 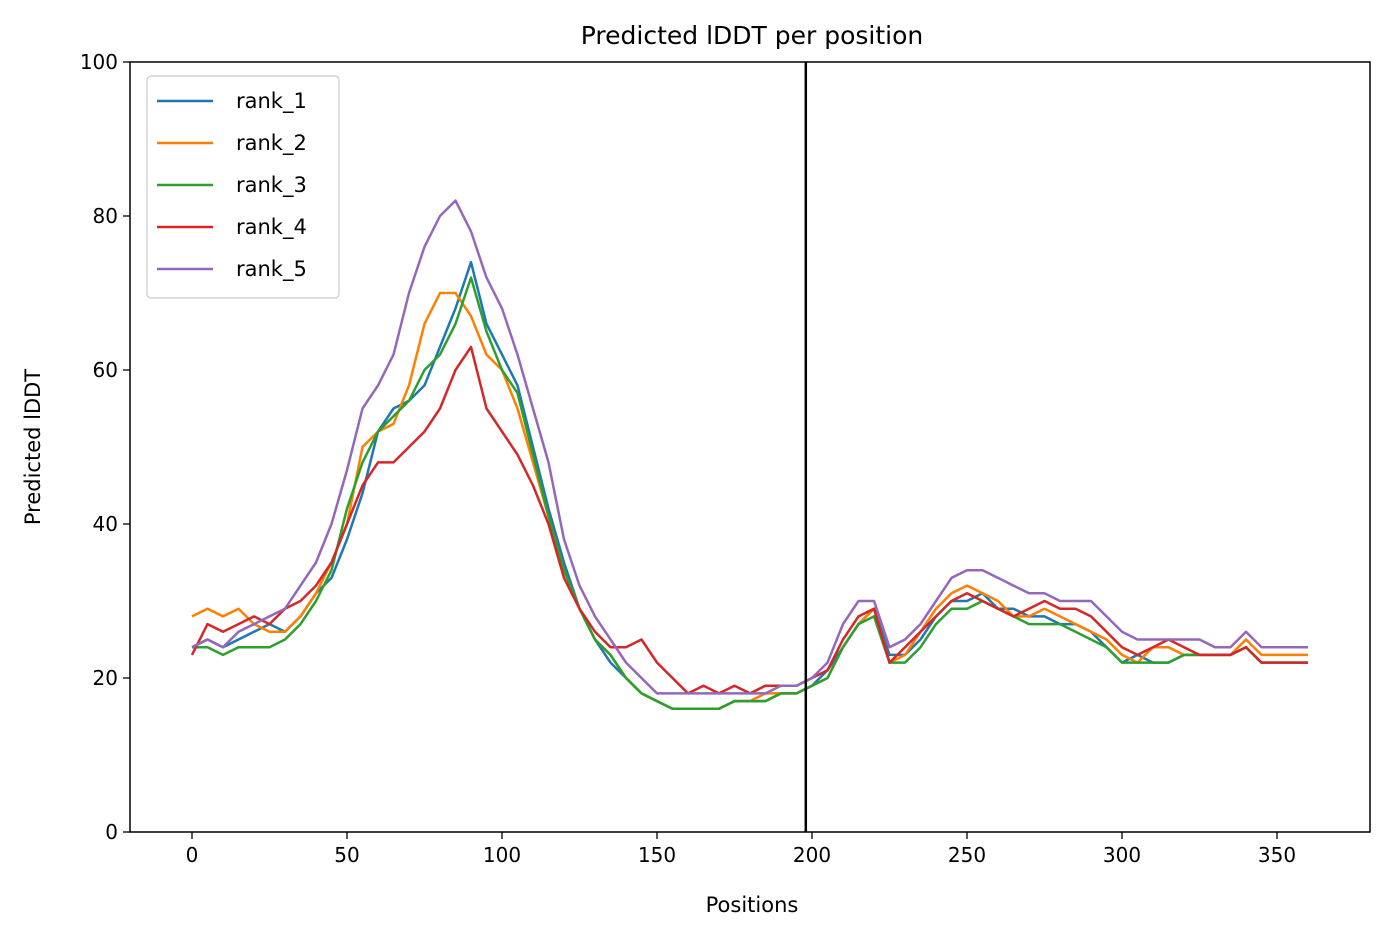 What do you see at coordinates (105, 370) in the screenshot?
I see `y-tick-label: 60` at bounding box center [105, 370].